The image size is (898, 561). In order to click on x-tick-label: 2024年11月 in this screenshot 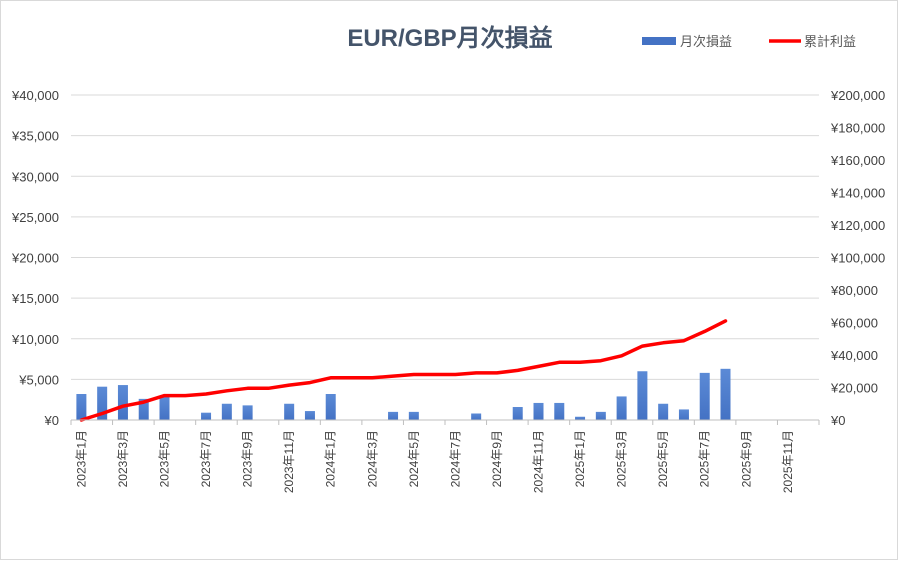, I will do `click(539, 461)`.